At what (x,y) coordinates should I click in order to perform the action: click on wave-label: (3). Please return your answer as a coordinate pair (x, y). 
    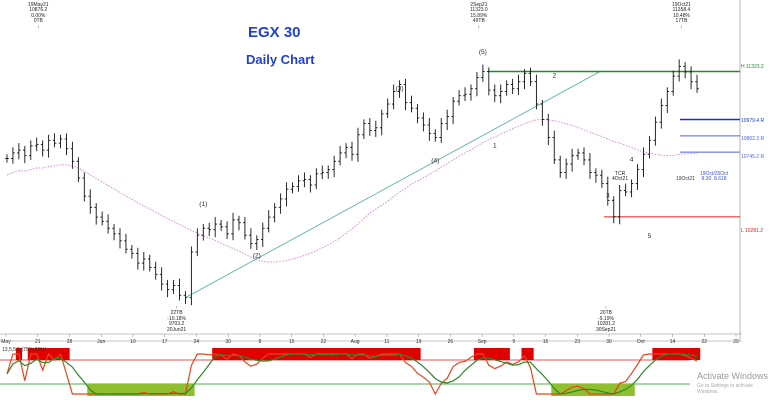
    Looking at the image, I should click on (400, 88).